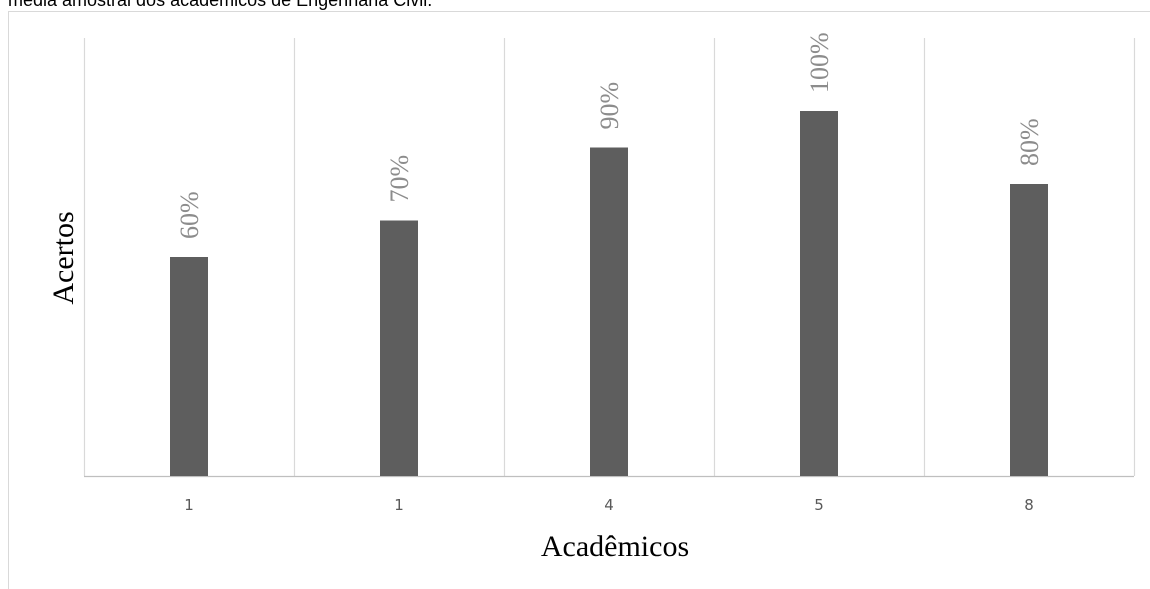 Image resolution: width=1150 pixels, height=589 pixels. Describe the element at coordinates (189, 215) in the screenshot. I see `data-label: 60%` at that location.